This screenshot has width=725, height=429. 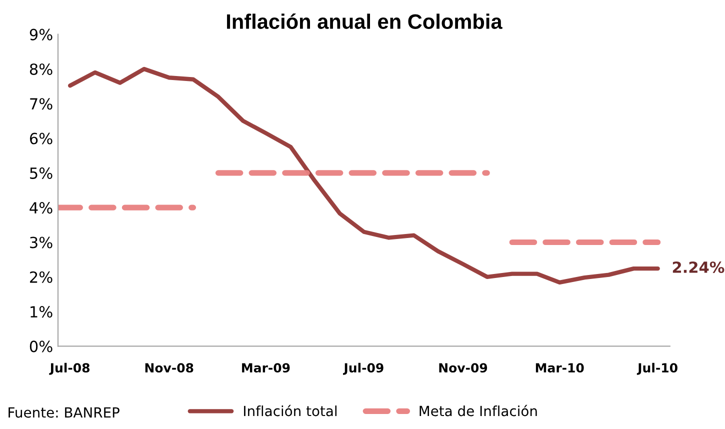 What do you see at coordinates (266, 368) in the screenshot?
I see `x-tick-label: Mar-09` at bounding box center [266, 368].